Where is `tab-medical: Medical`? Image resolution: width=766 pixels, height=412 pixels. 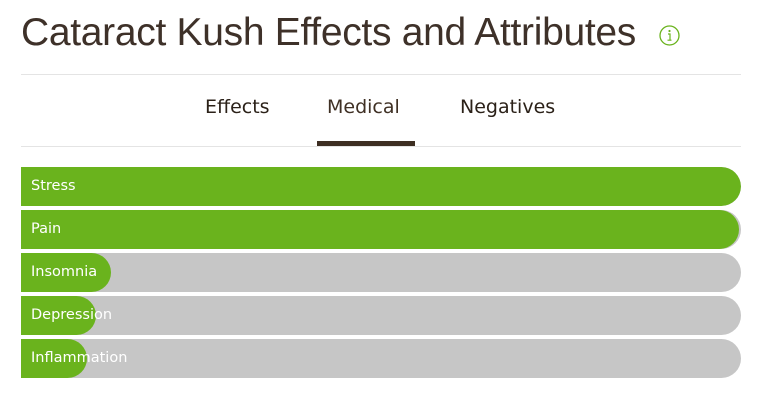
tab-medical: Medical is located at coordinates (363, 107).